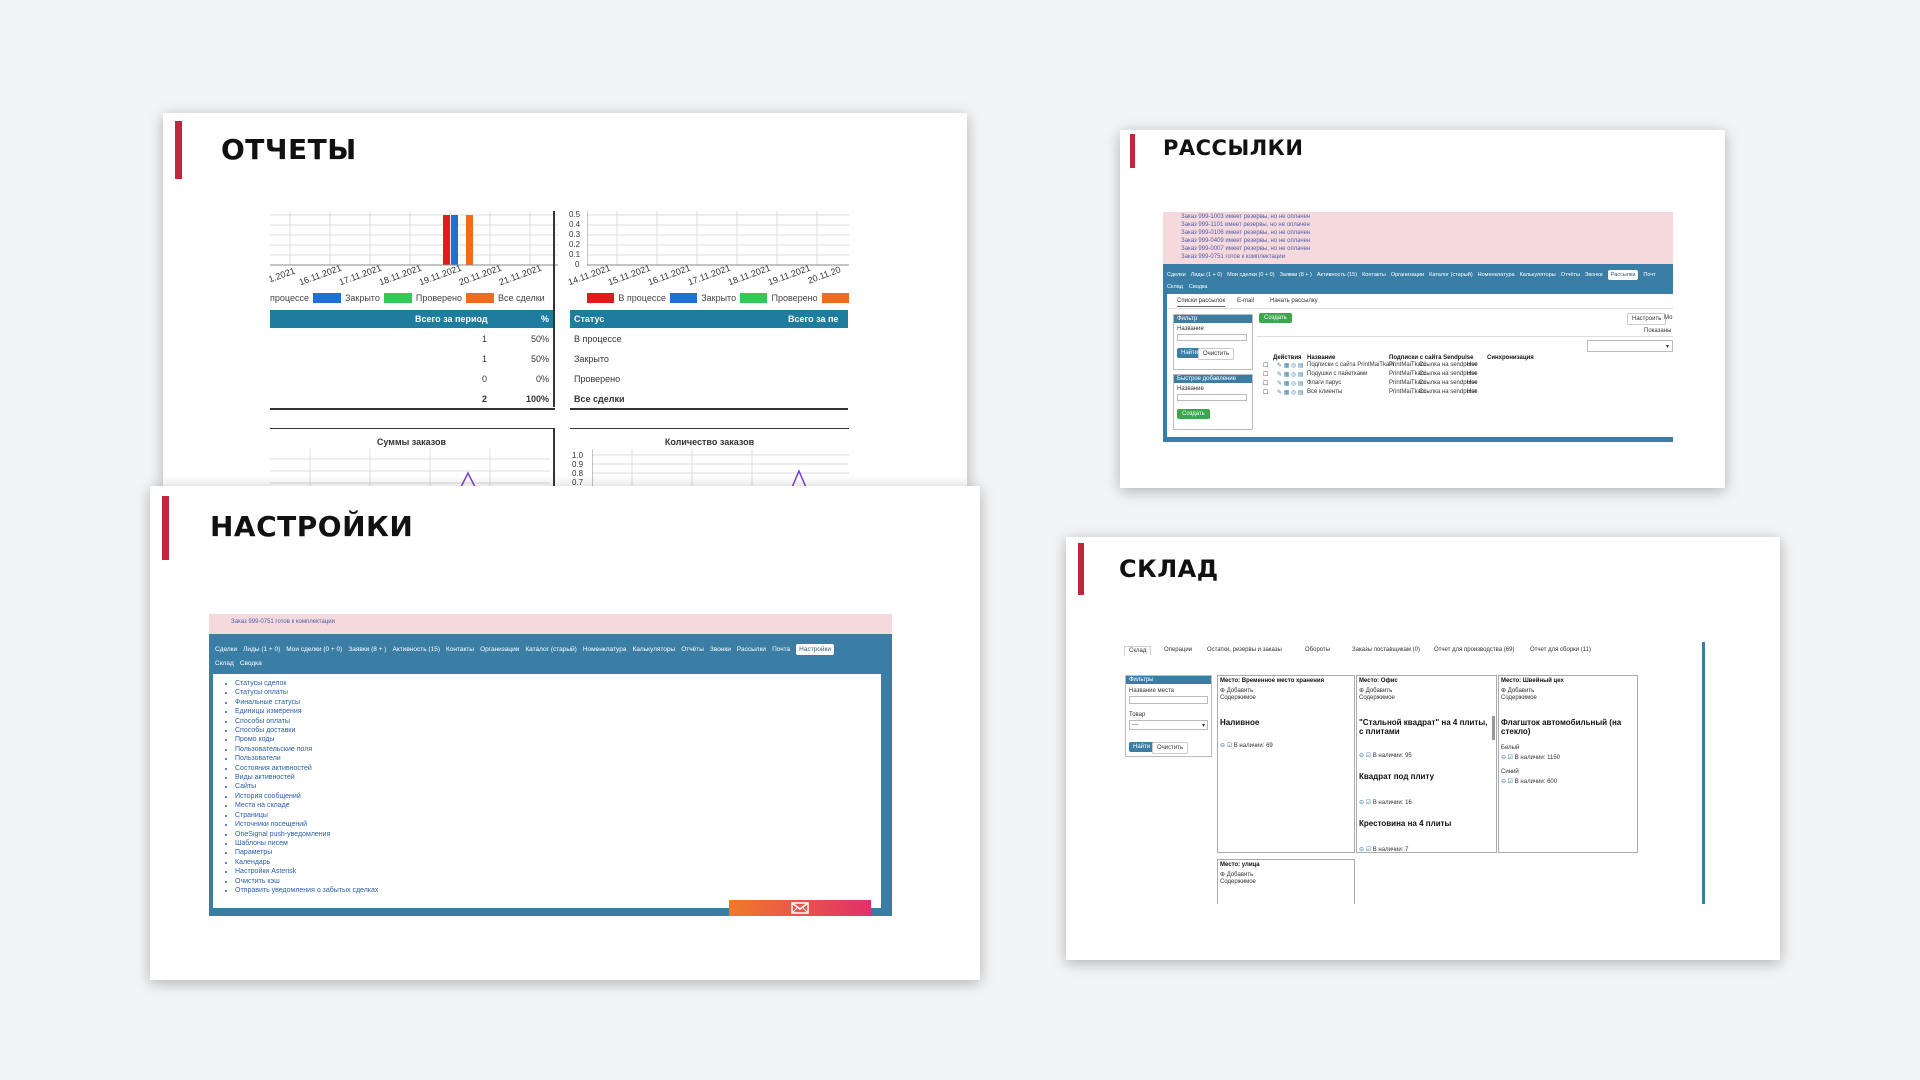  Describe the element at coordinates (558, 692) in the screenshot. I see `settings-link: Статусы оплаты` at that location.